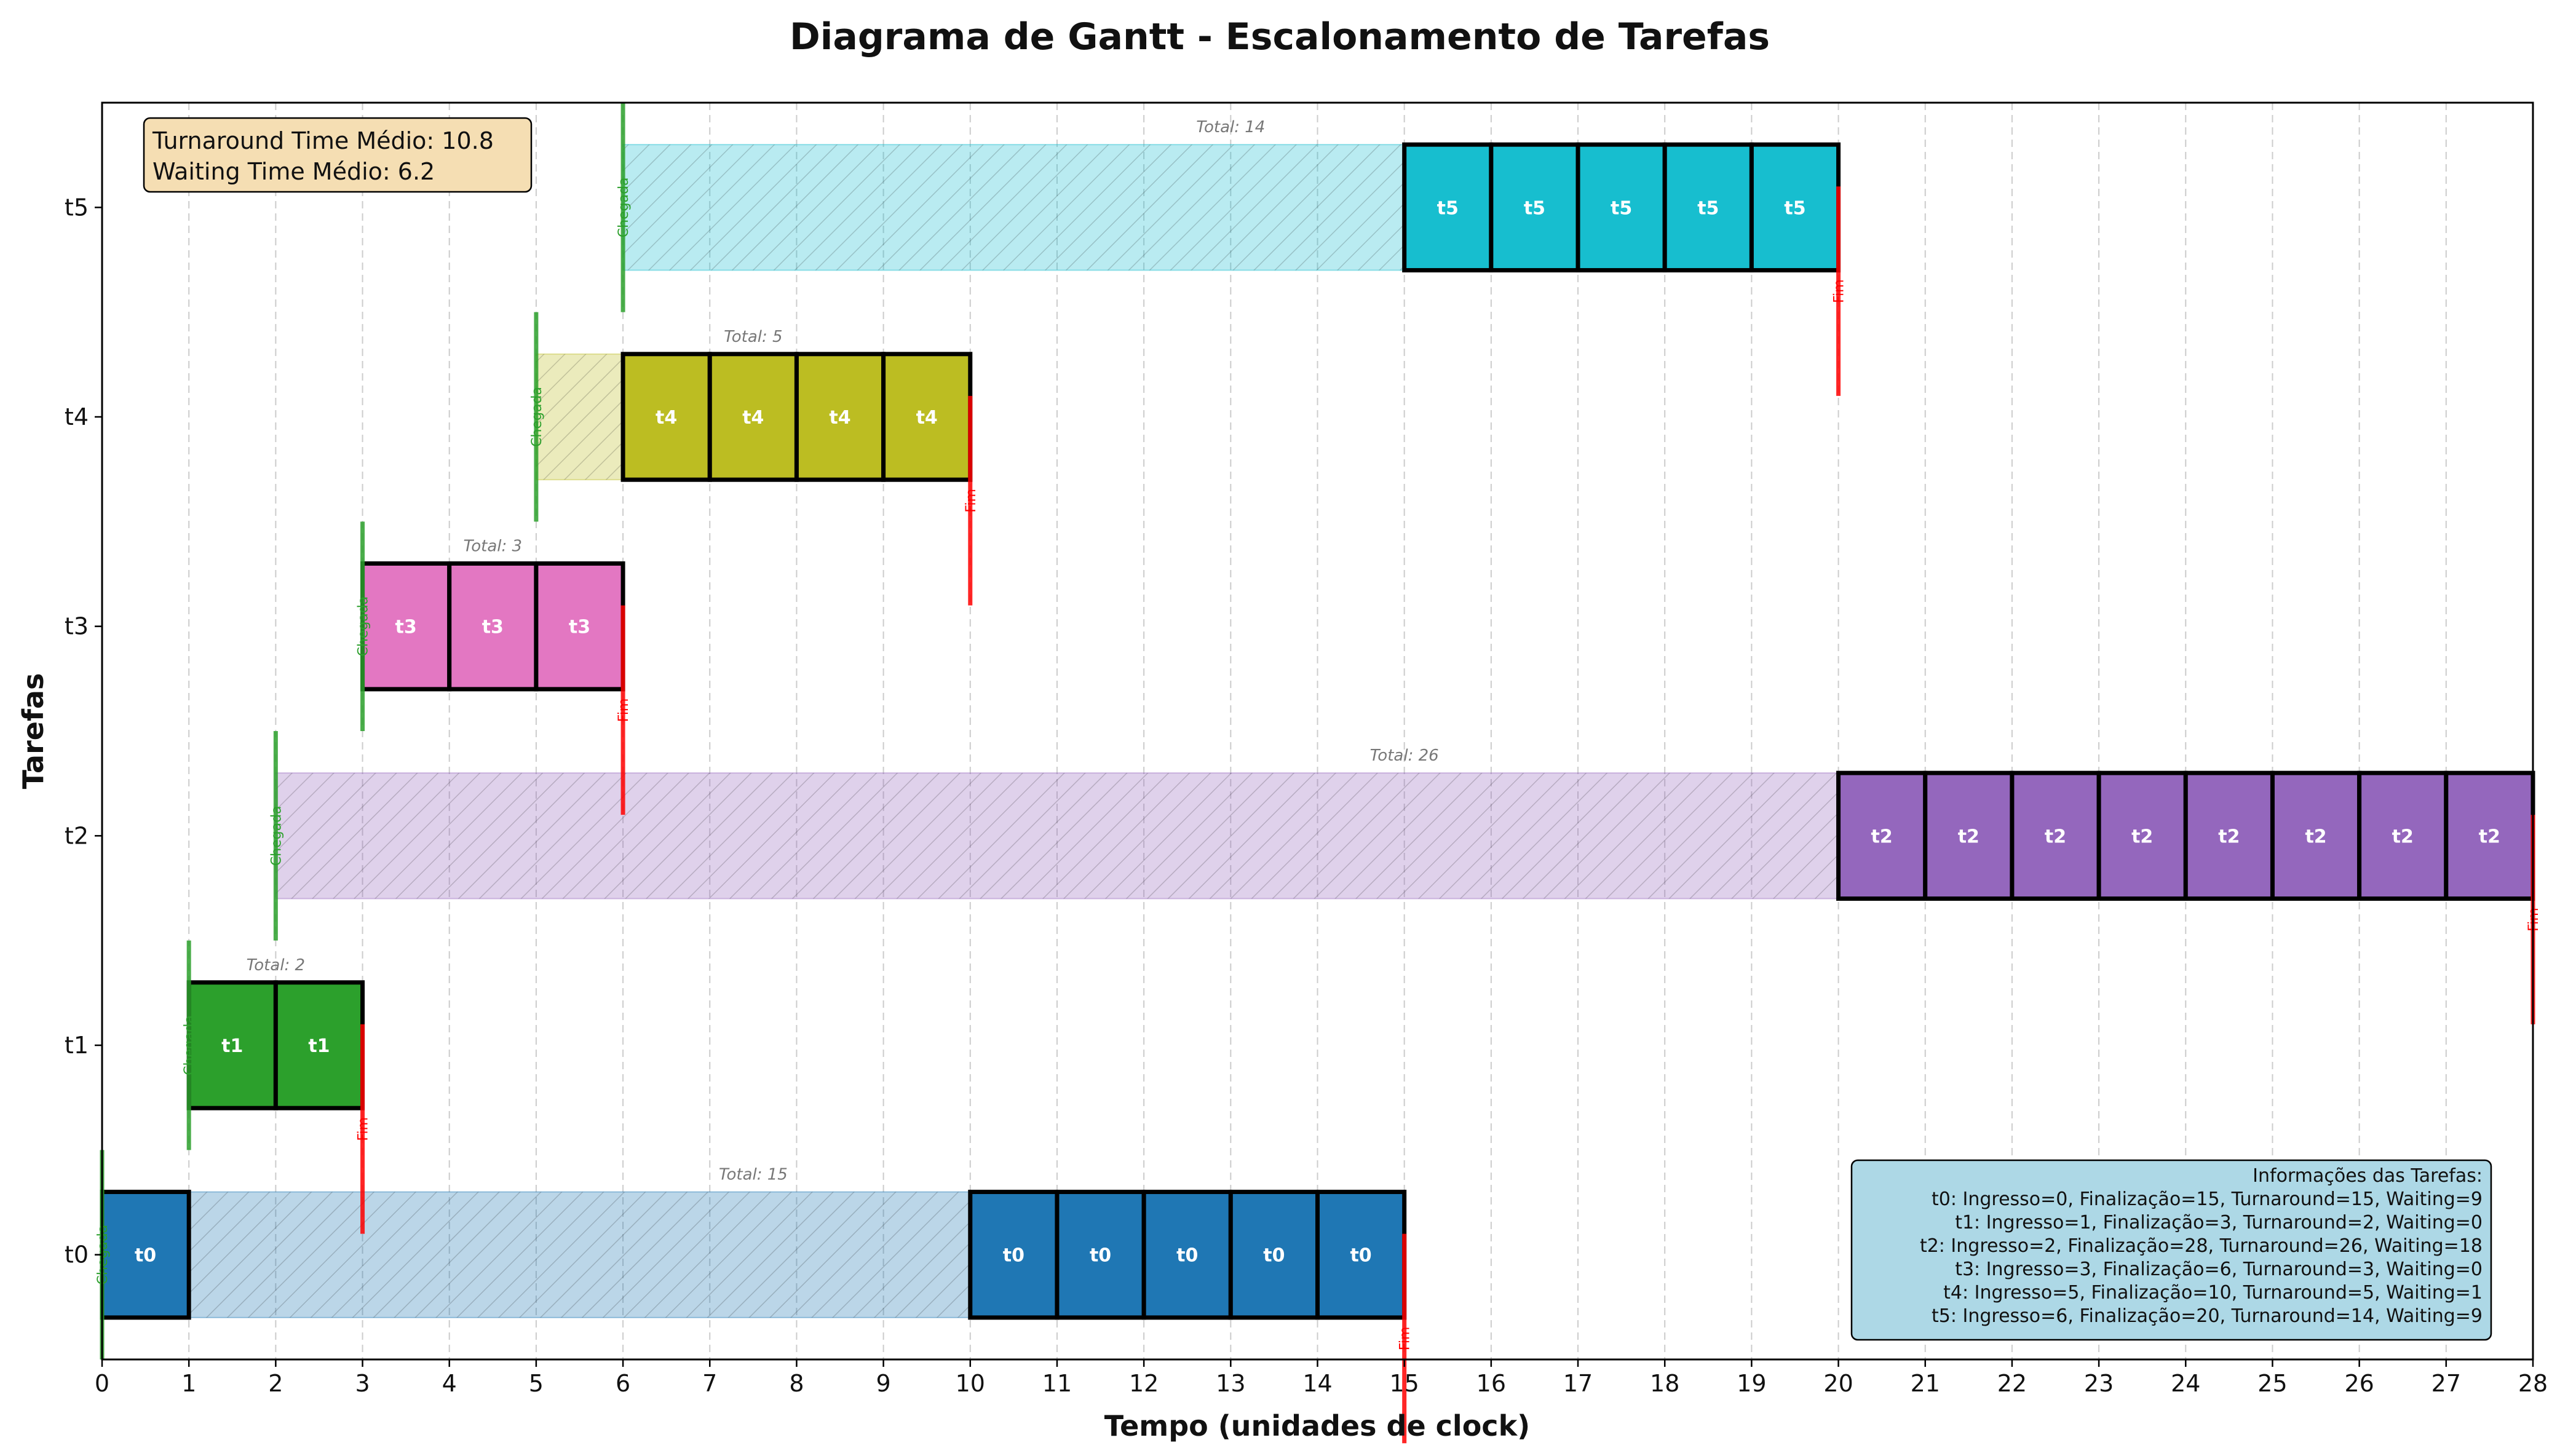 This screenshot has height=1456, width=2560. What do you see at coordinates (883, 1384) in the screenshot?
I see `x-tick-label: 9` at bounding box center [883, 1384].